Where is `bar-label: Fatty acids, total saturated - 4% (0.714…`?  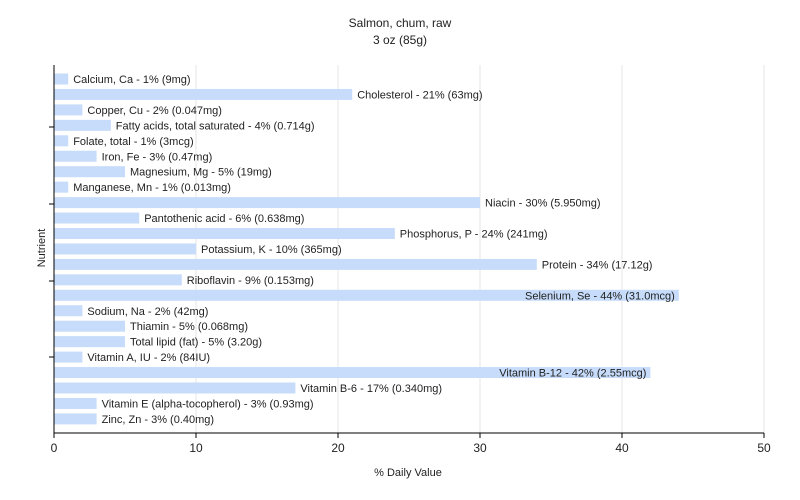 bar-label: Fatty acids, total saturated - 4% (0.714… is located at coordinates (215, 126).